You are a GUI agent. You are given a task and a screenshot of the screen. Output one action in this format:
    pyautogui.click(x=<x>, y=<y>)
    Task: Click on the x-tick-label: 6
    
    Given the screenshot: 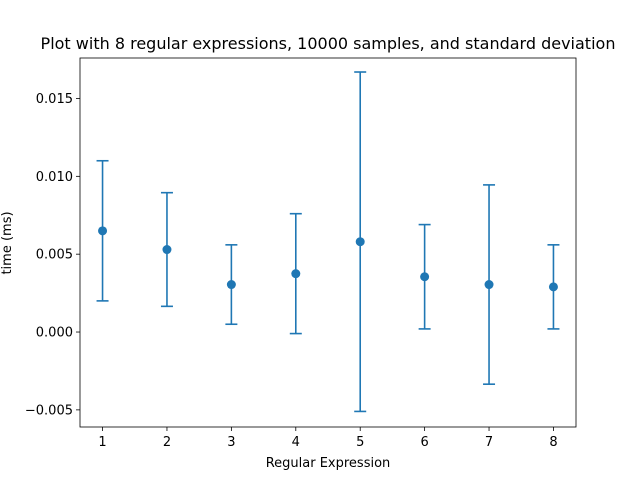 What is the action you would take?
    pyautogui.click(x=424, y=442)
    